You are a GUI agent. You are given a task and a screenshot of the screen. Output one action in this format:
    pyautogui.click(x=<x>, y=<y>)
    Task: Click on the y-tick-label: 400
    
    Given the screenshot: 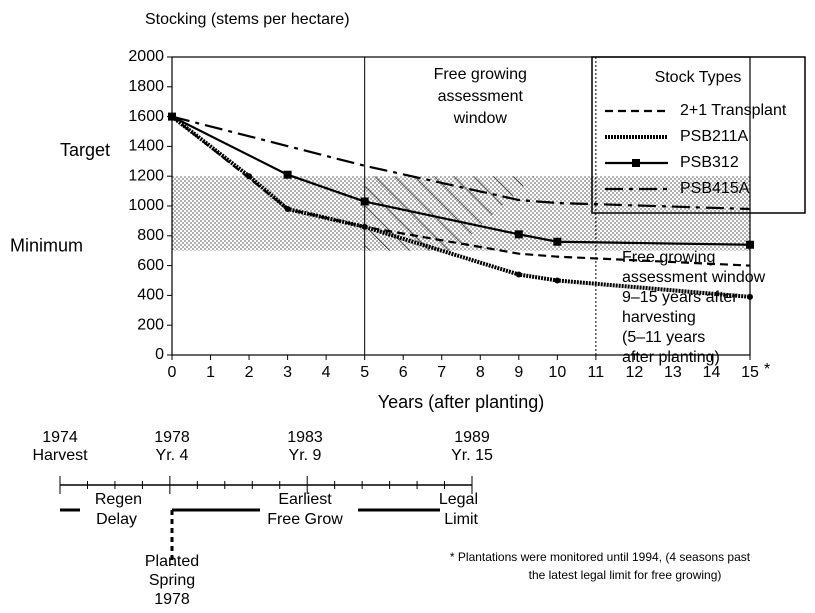 What is the action you would take?
    pyautogui.click(x=150, y=295)
    